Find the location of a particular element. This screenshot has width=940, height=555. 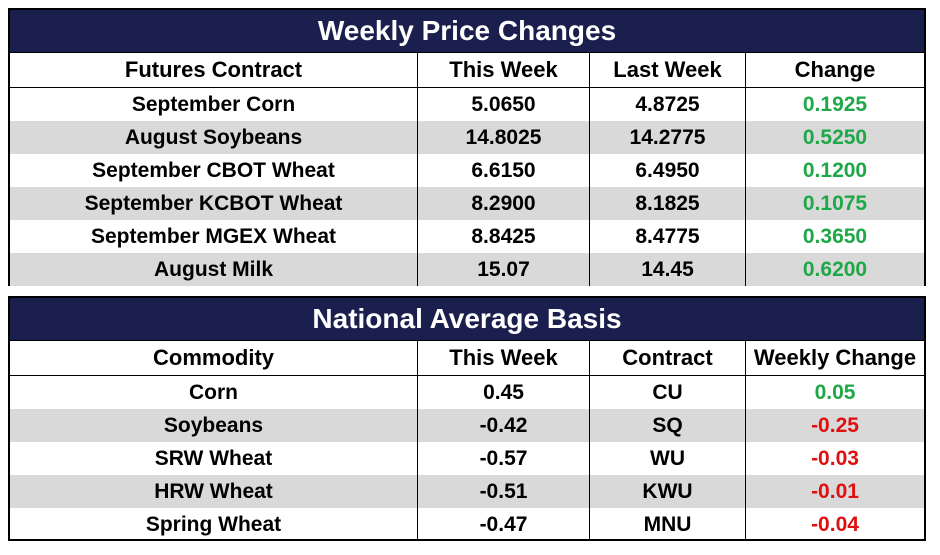

contract-cell: CU is located at coordinates (668, 392).